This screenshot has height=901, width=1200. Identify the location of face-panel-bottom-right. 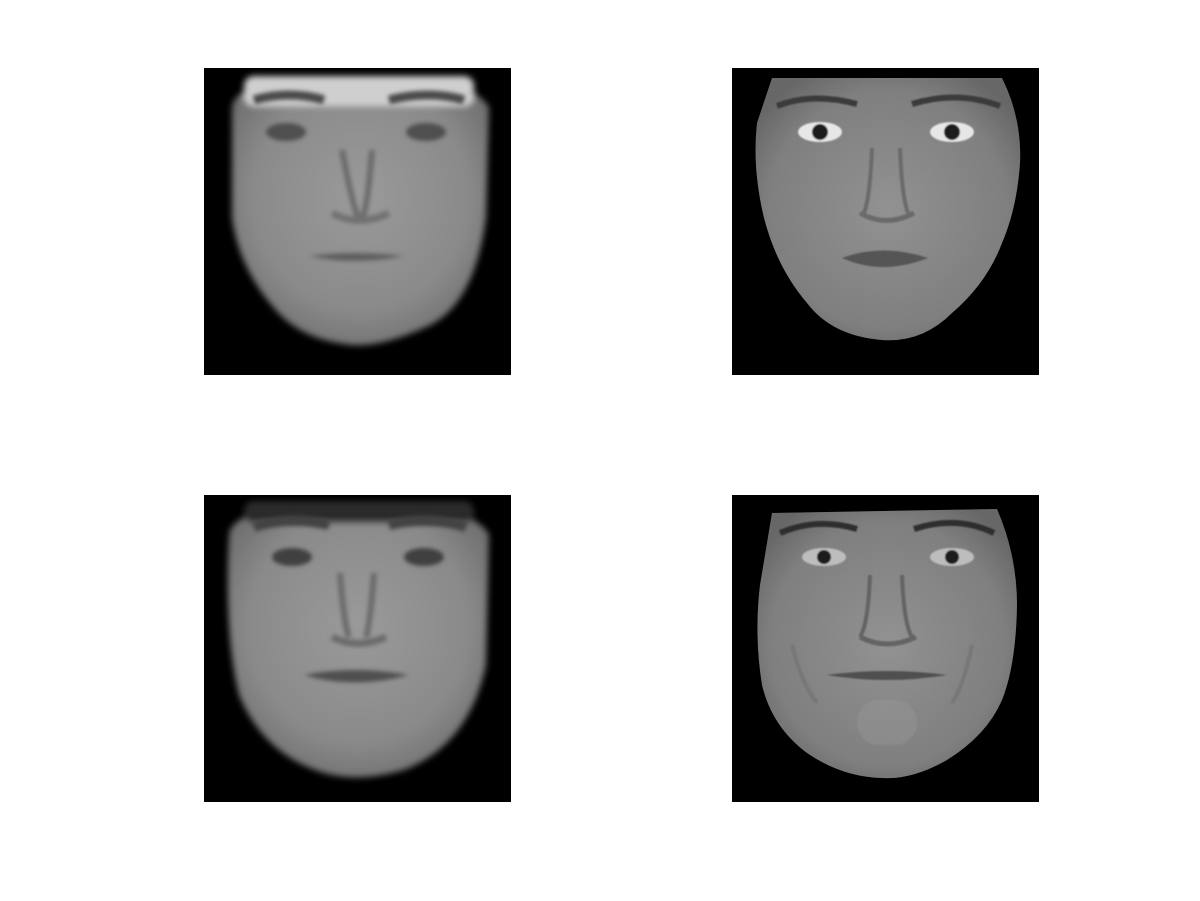
(885, 648).